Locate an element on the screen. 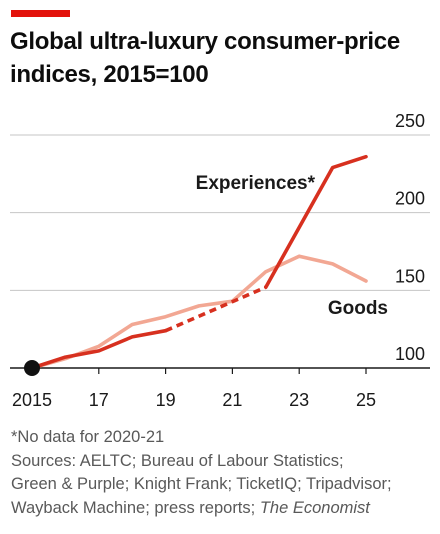  x-tick-labels: 2015 17 19 21 23 25 is located at coordinates (194, 389).